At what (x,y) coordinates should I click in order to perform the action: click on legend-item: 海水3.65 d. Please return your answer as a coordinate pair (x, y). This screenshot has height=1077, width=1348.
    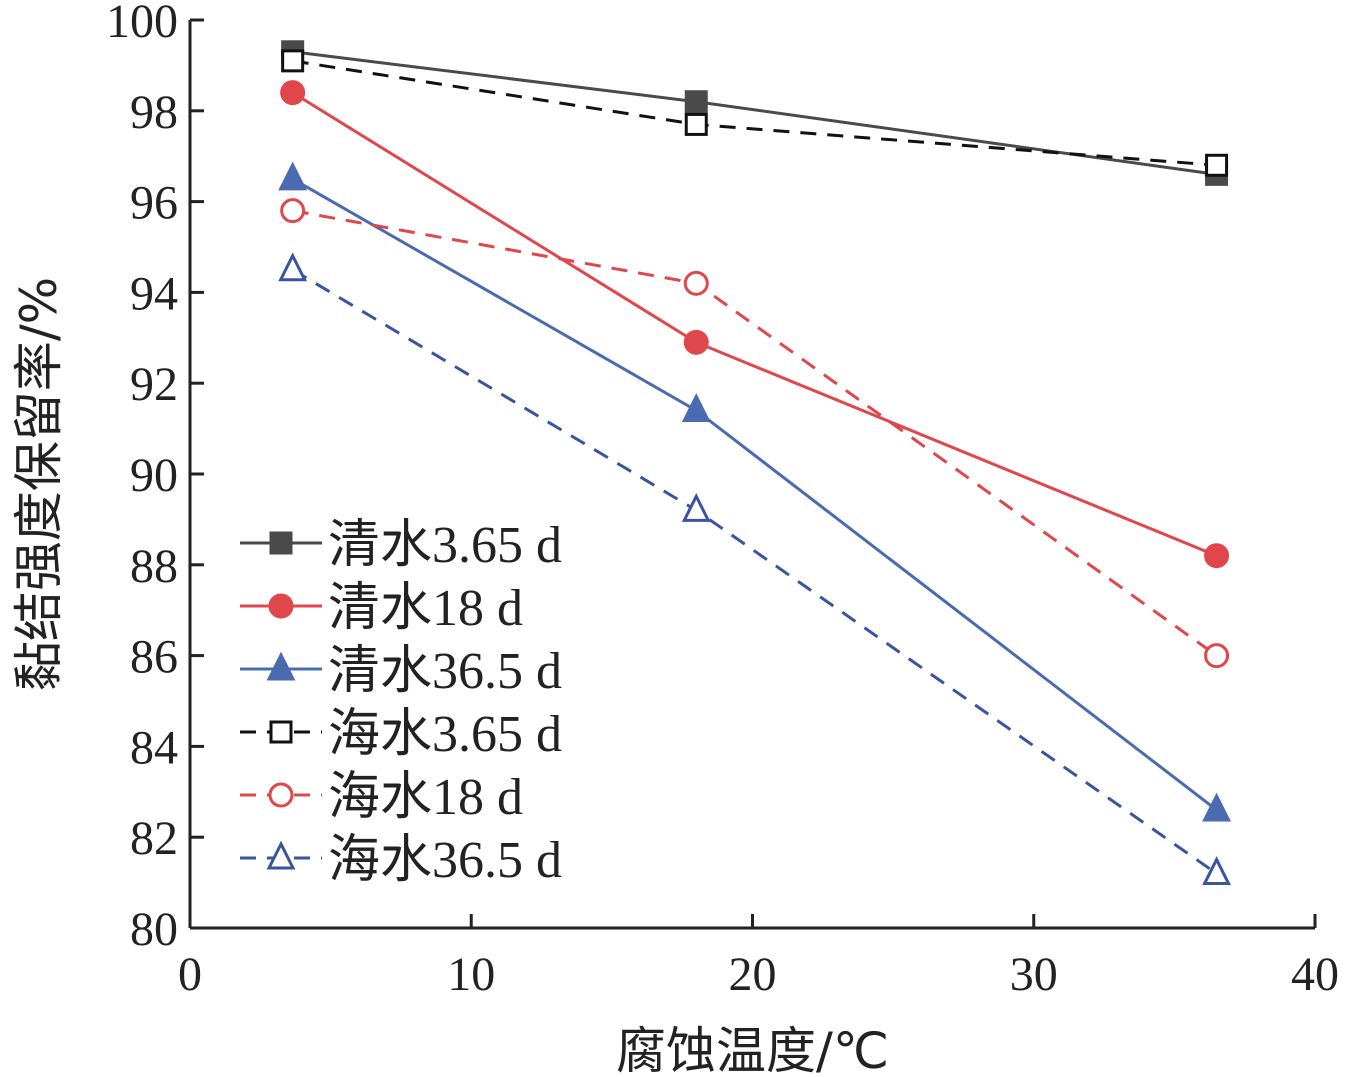
    Looking at the image, I should click on (401, 734).